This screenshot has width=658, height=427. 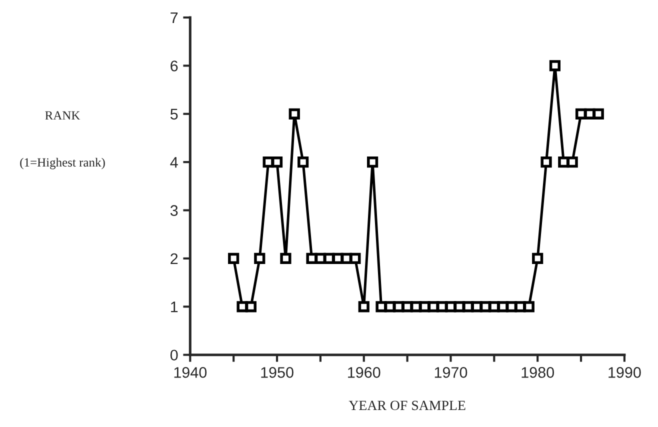 I want to click on x-axis-title: YEAR OF SAMPLE, so click(x=407, y=405).